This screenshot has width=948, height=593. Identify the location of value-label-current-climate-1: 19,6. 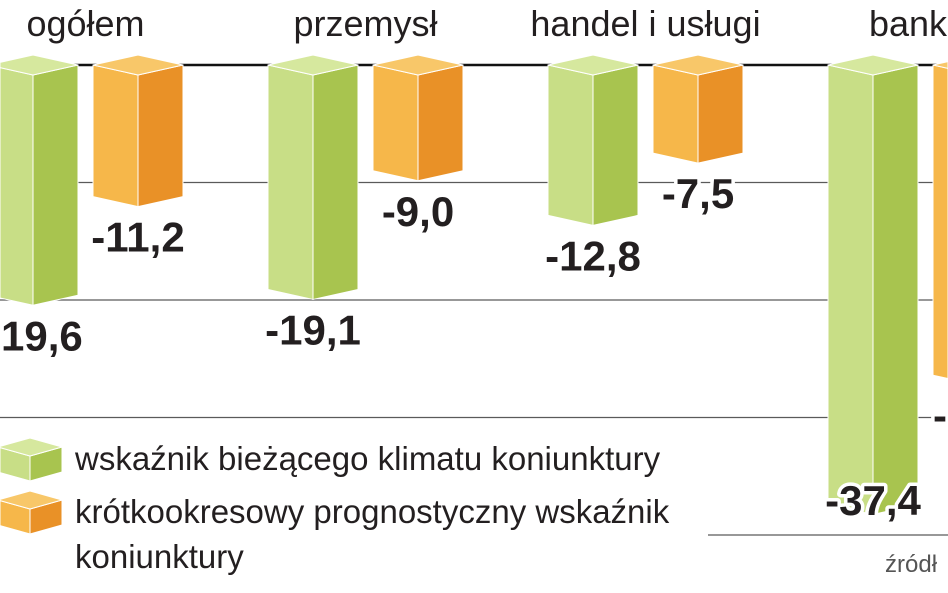
(42, 335).